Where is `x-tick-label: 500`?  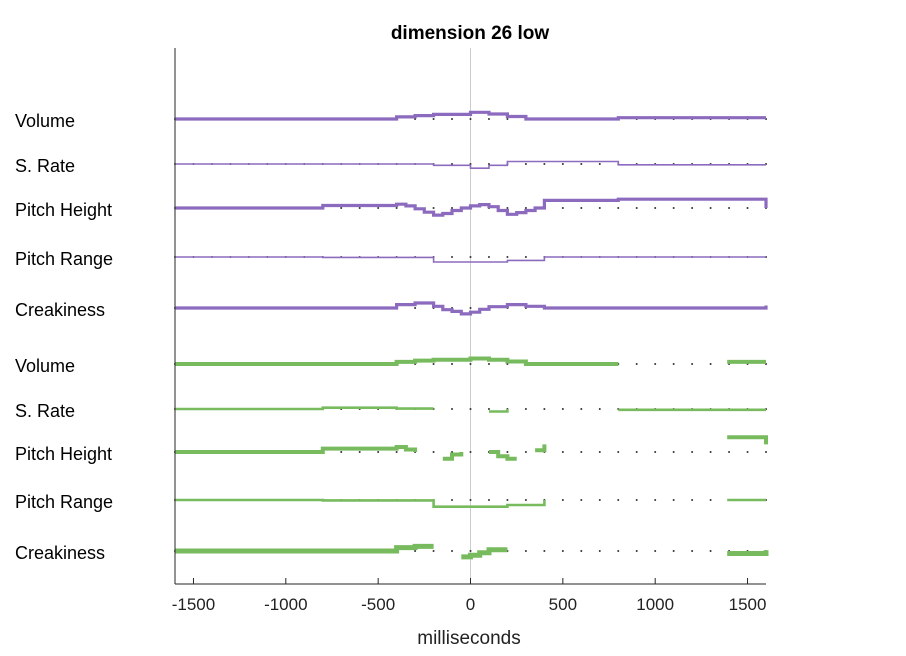
x-tick-label: 500 is located at coordinates (563, 604).